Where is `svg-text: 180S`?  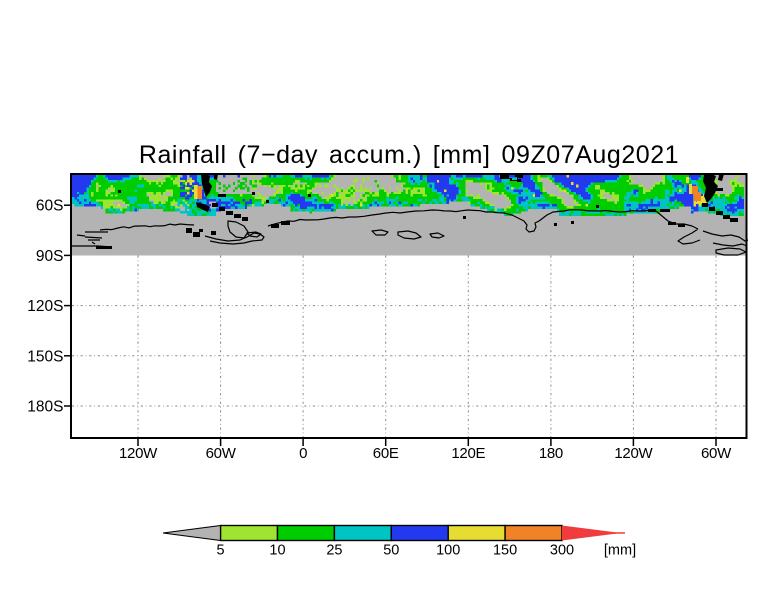 svg-text: 180S is located at coordinates (45, 407).